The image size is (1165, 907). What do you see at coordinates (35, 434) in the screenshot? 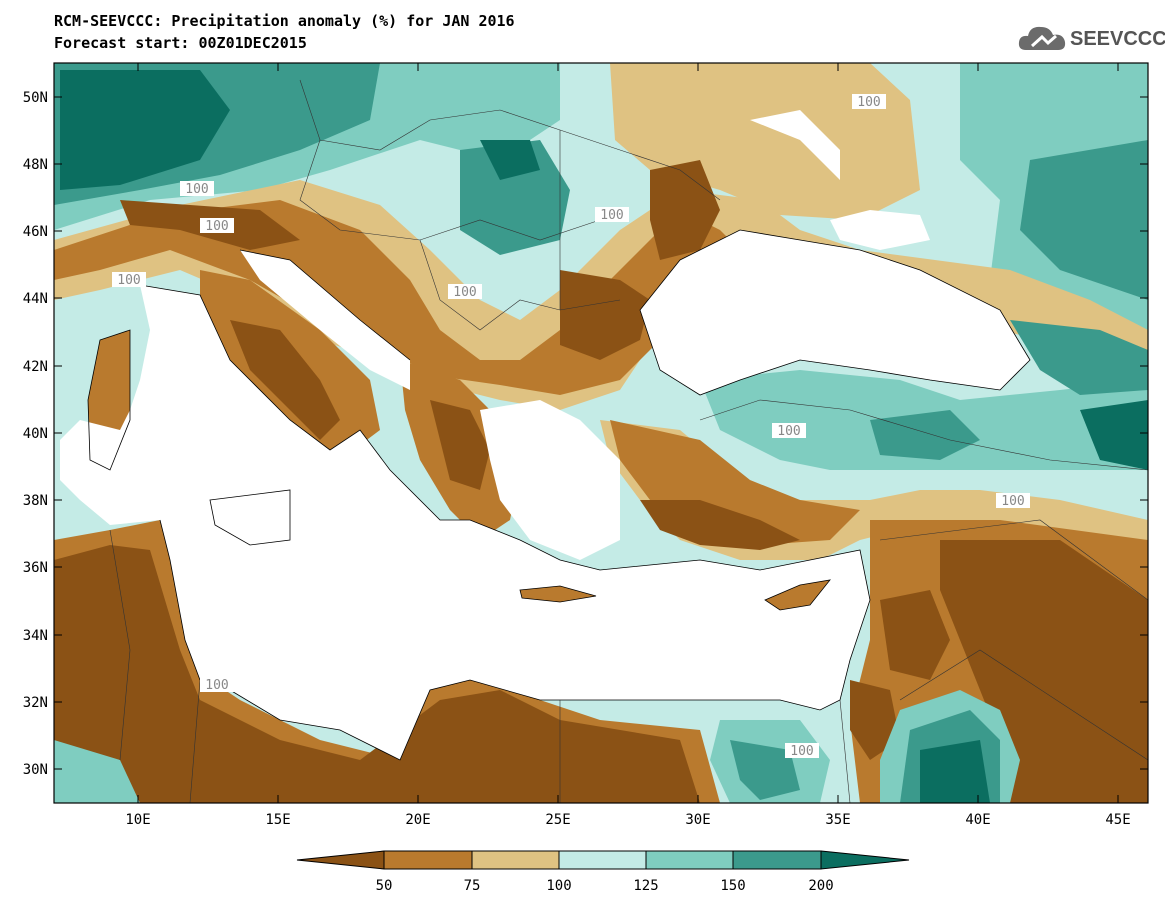
I see `lat-label: 40N` at bounding box center [35, 434].